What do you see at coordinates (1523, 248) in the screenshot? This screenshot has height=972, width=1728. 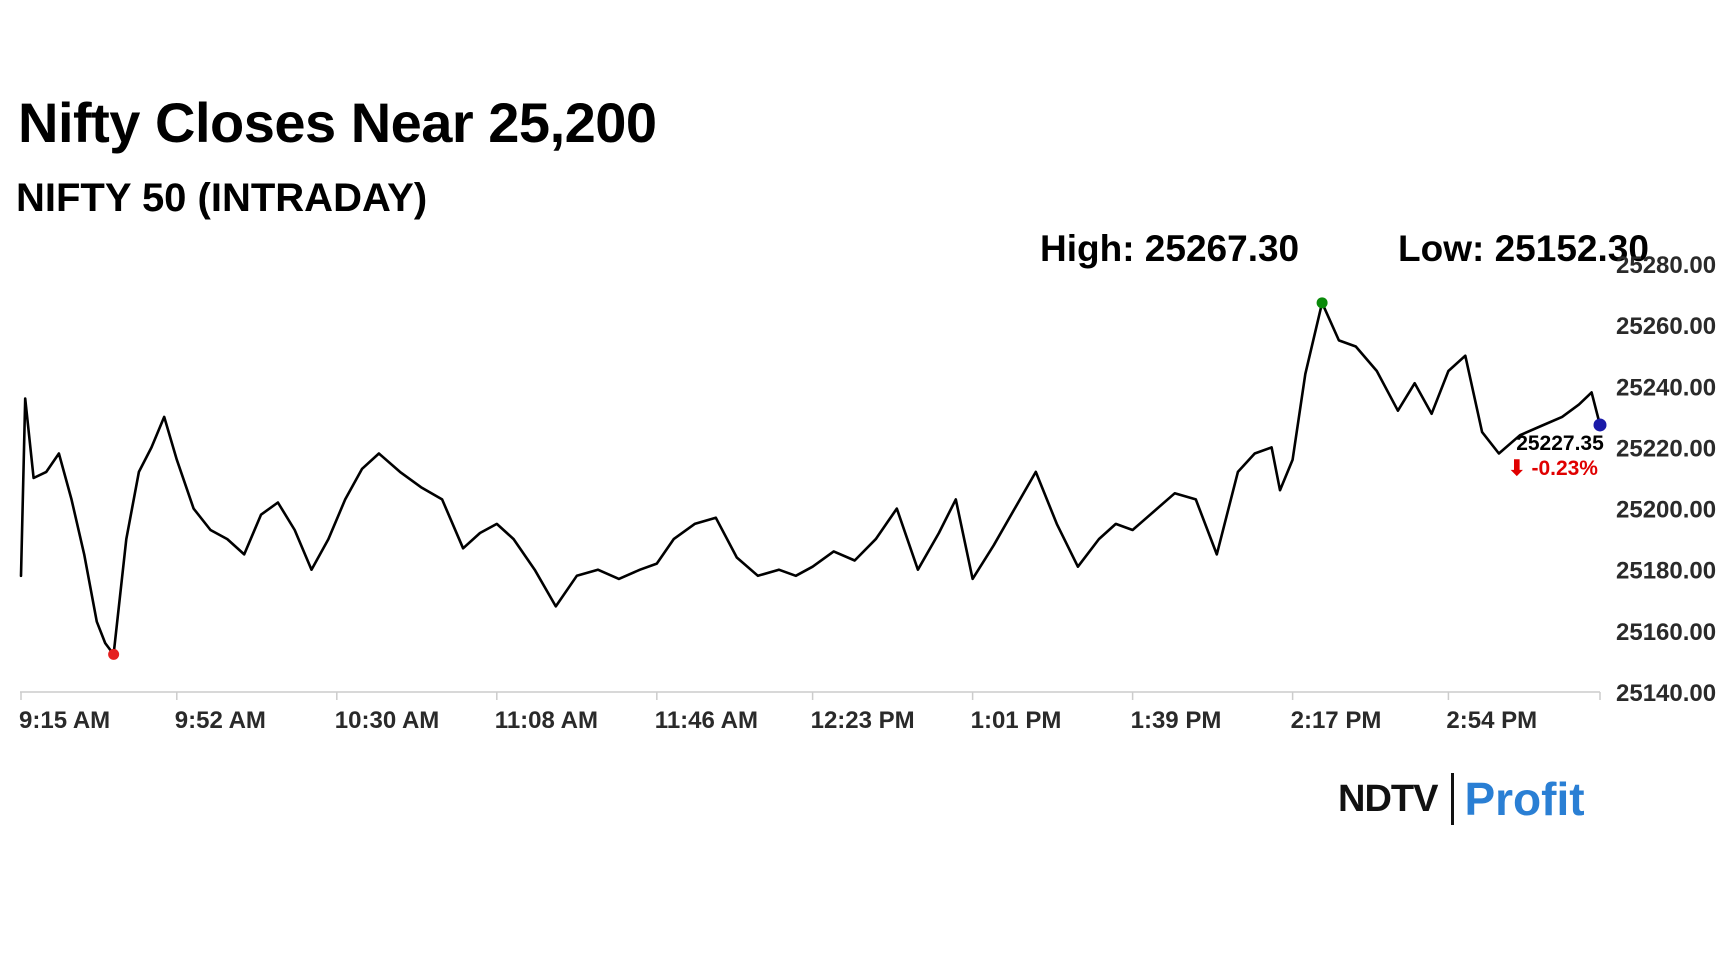 I see `day-low-stat: Low: 25152.30` at bounding box center [1523, 248].